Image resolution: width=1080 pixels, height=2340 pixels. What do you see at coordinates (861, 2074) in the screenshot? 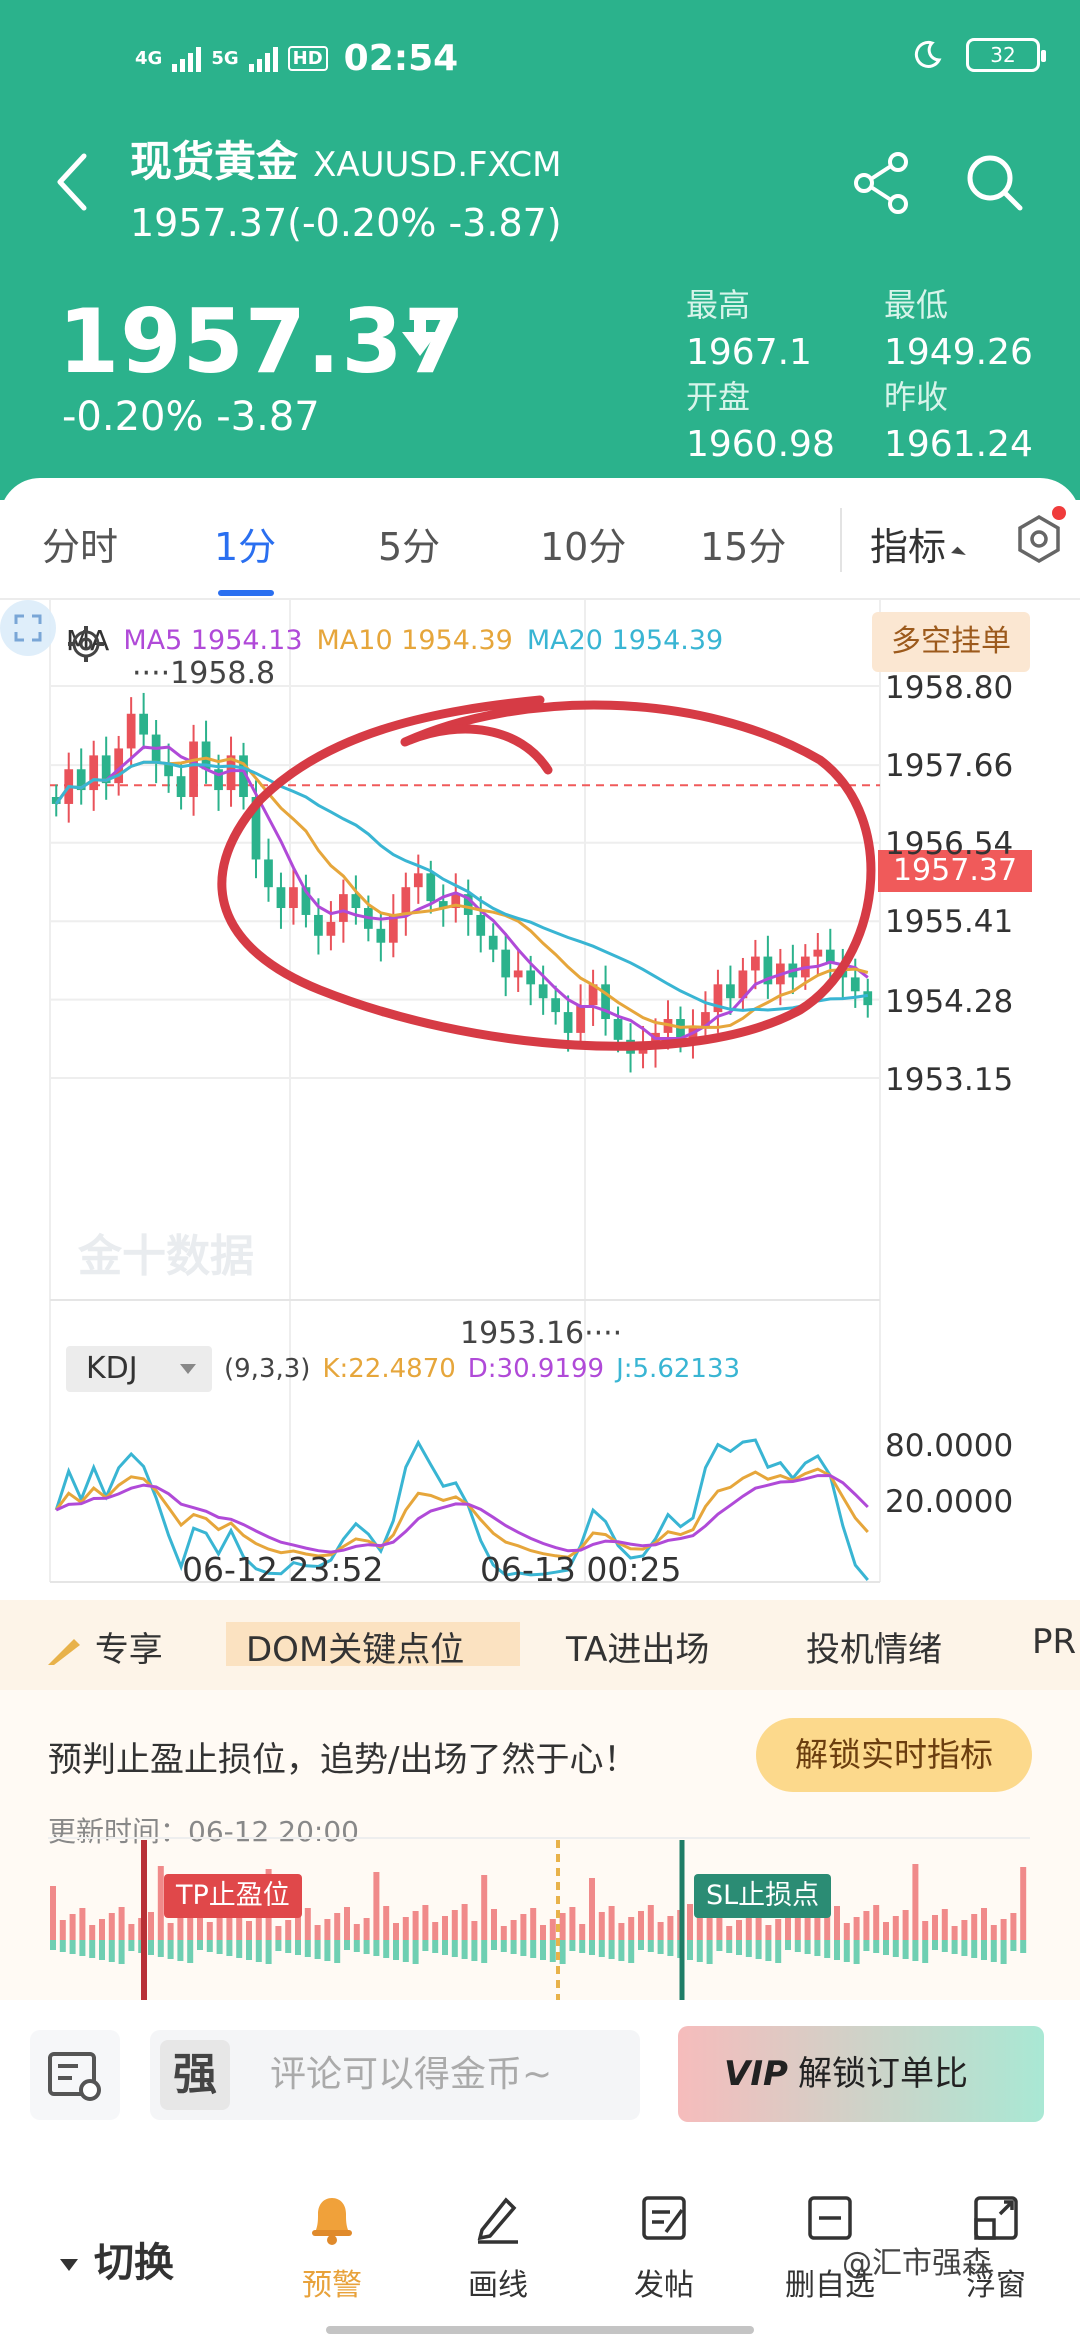
I see `vip-unlock-button: VIP 解锁订单比` at bounding box center [861, 2074].